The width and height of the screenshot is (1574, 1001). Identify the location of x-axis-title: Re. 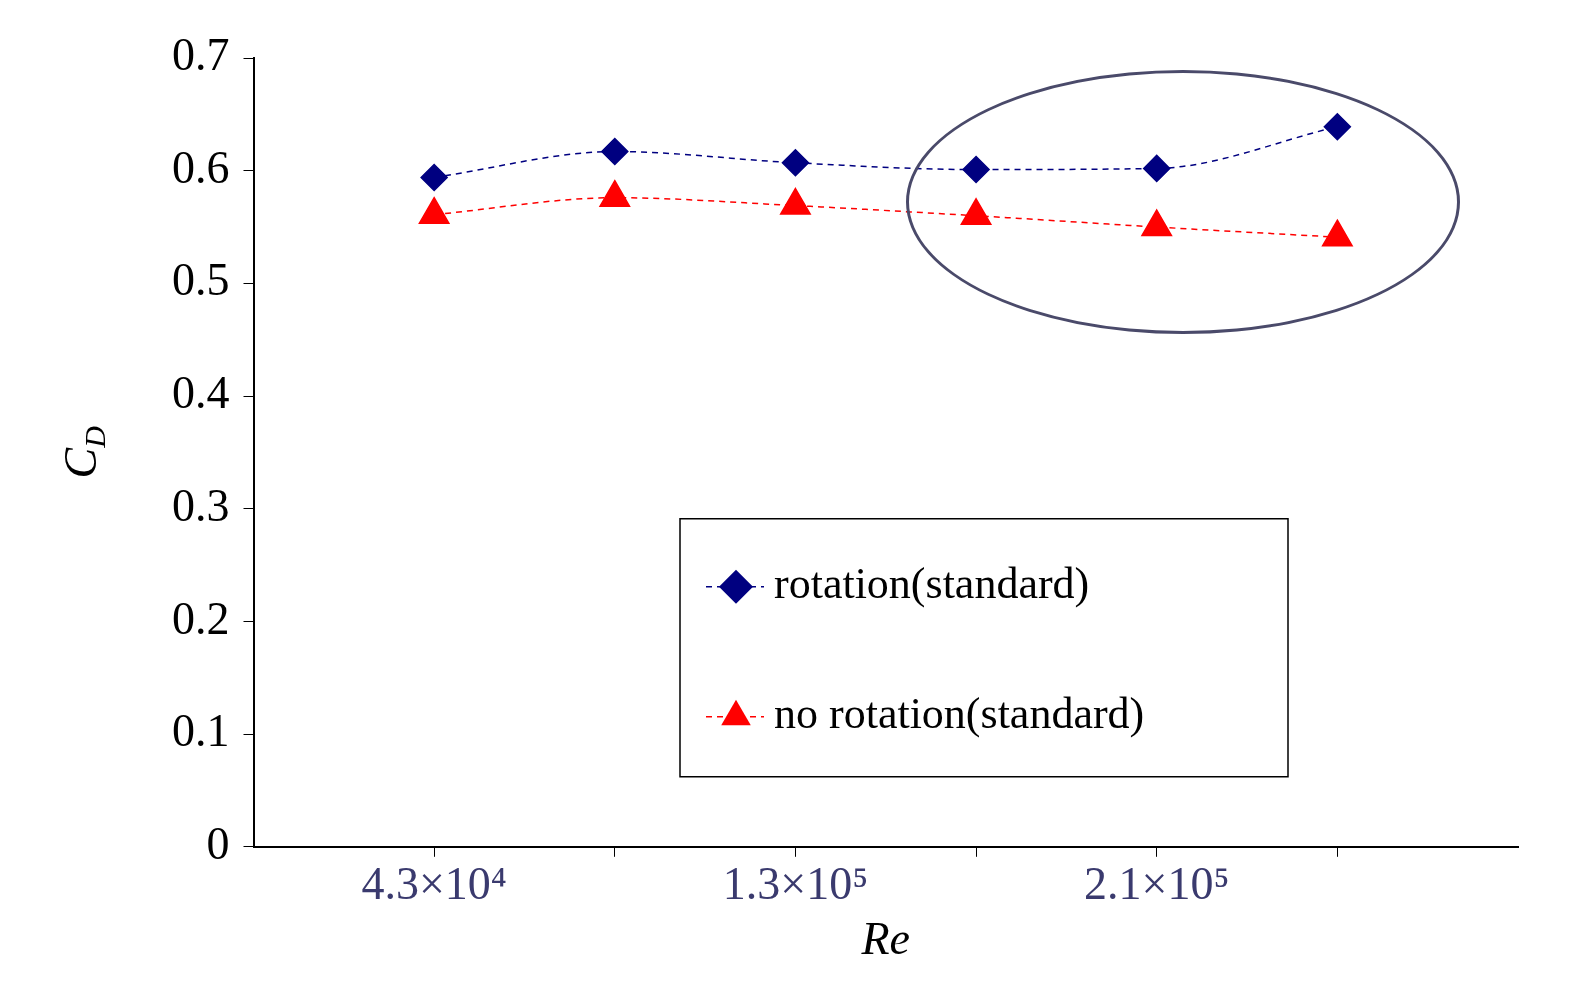
(885, 938).